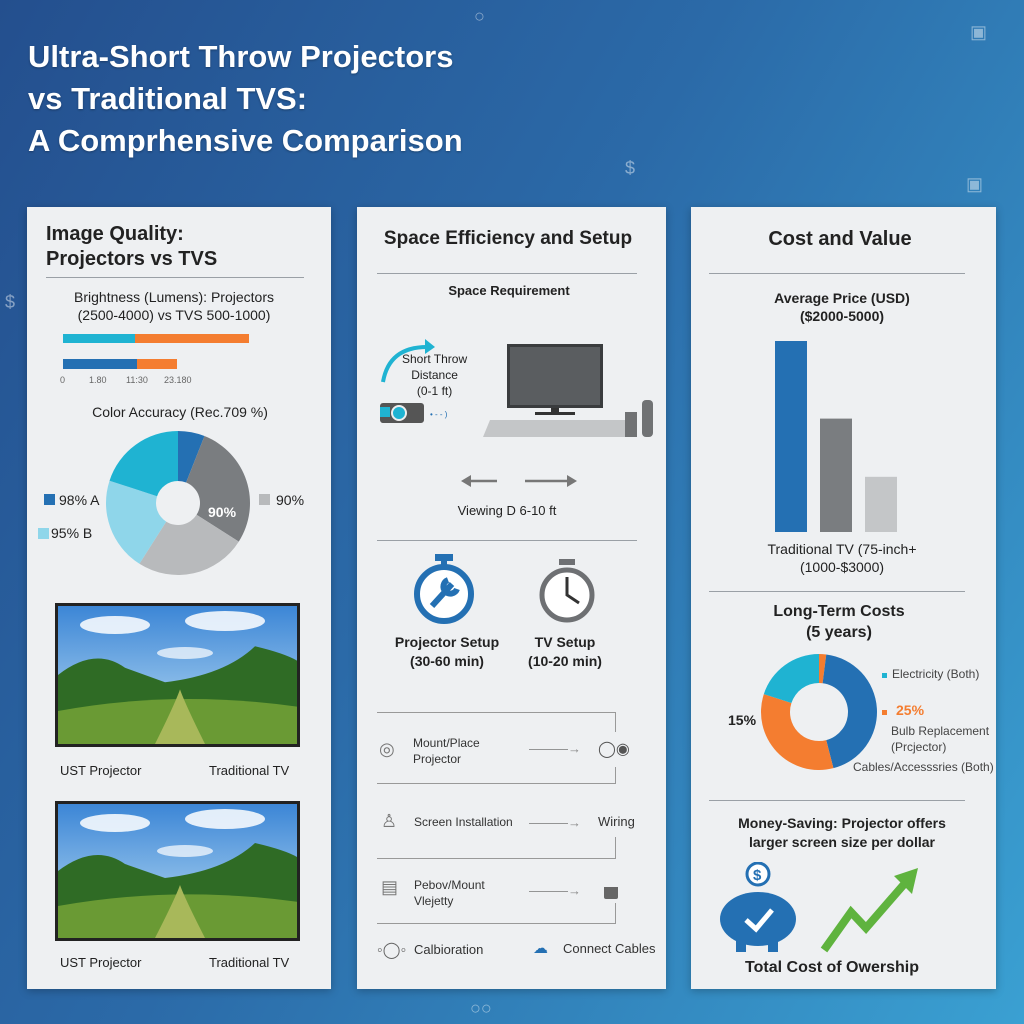 This screenshot has width=1024, height=1024. I want to click on trend-arrow-icon, so click(869, 910).